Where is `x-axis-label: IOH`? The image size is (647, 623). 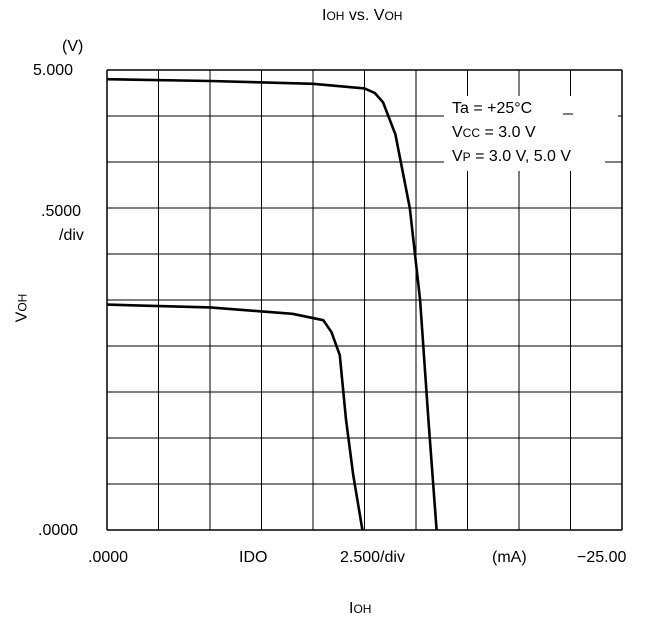
x-axis-label: IOH is located at coordinates (360, 609).